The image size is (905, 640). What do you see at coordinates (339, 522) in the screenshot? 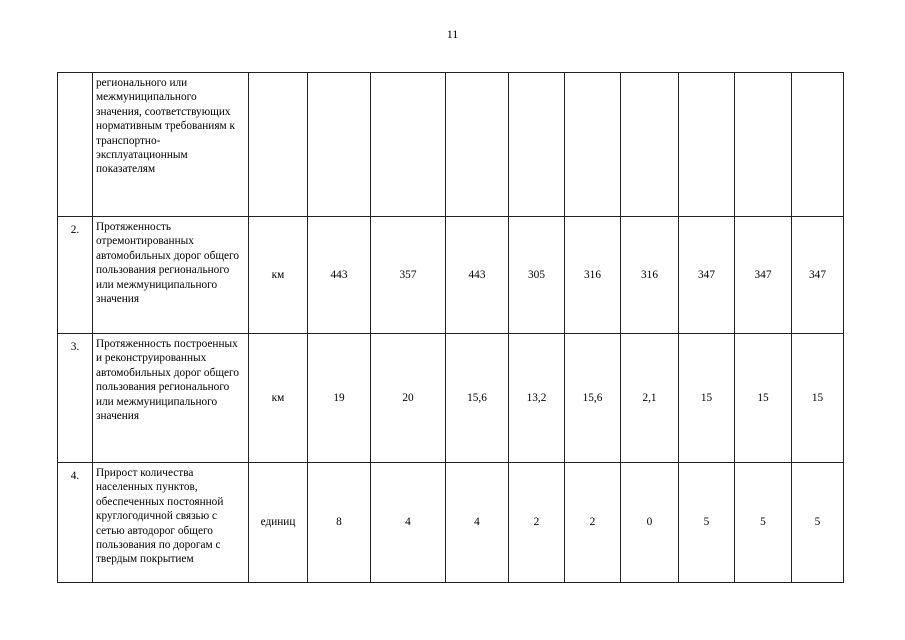
I see `value-cell: 8` at bounding box center [339, 522].